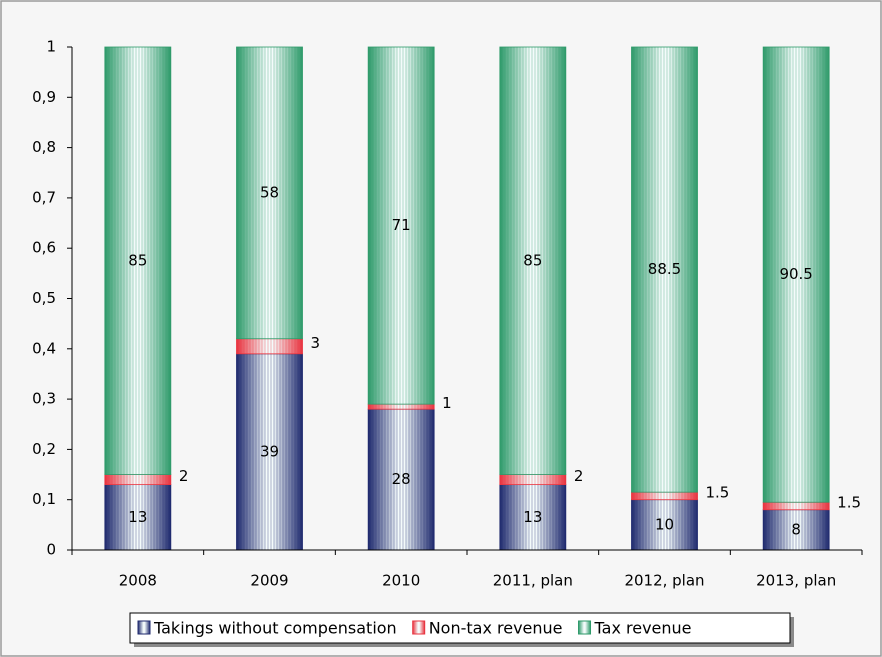 The width and height of the screenshot is (882, 657). Describe the element at coordinates (533, 581) in the screenshot. I see `x-tick-label: 2011, plan` at that location.